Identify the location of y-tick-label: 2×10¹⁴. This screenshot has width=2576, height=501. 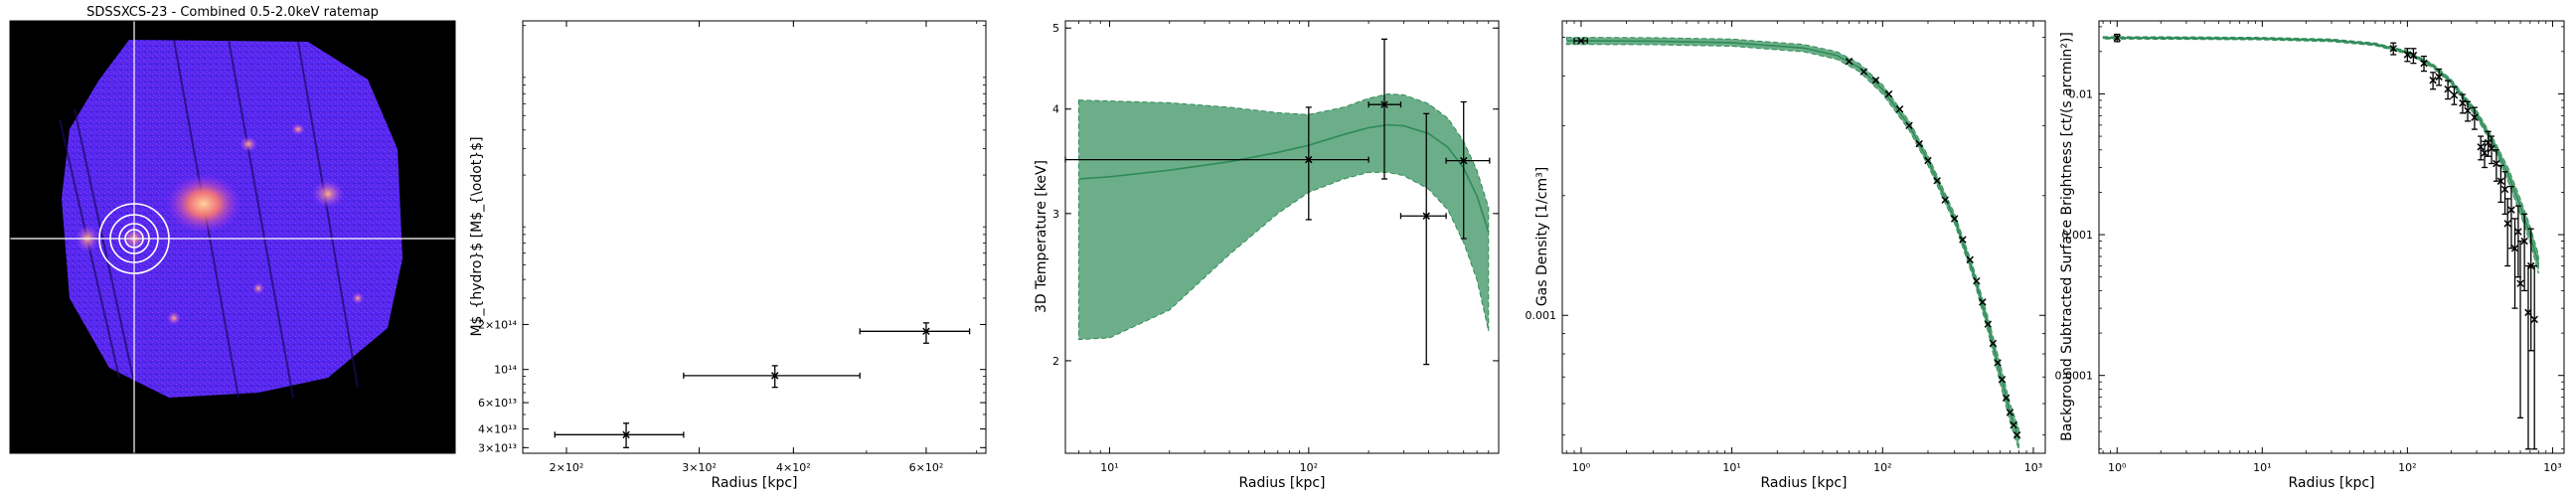
(498, 324).